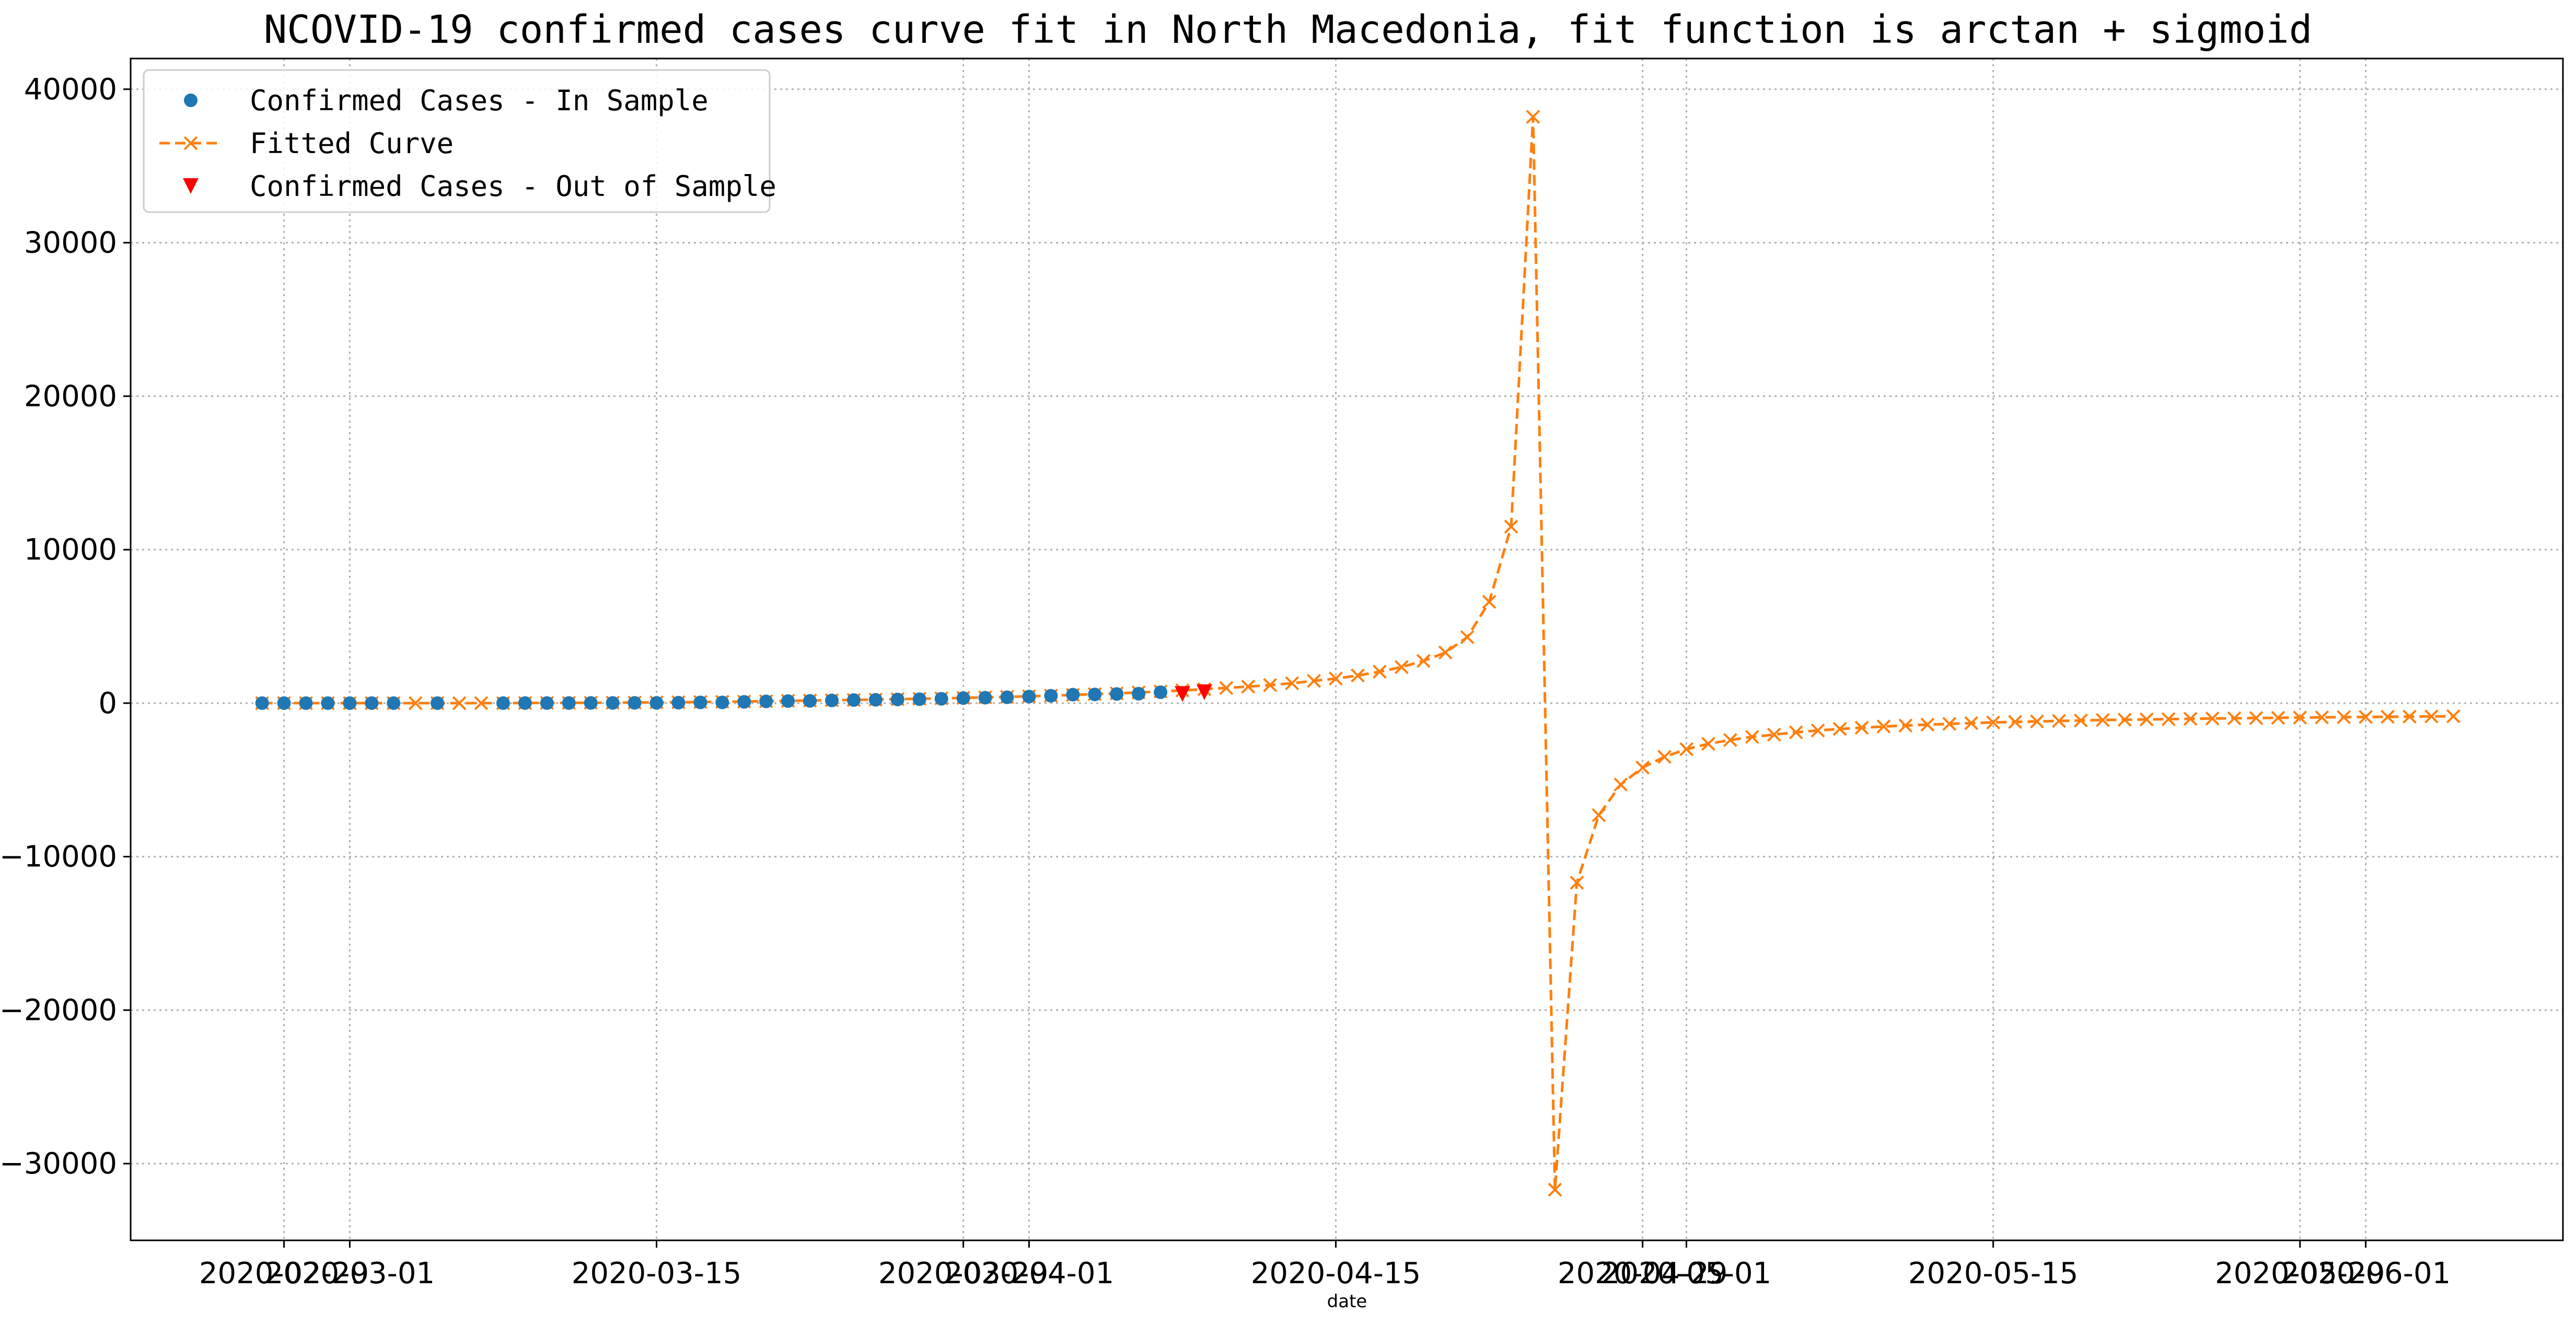 This screenshot has width=2576, height=1325. I want to click on y-tick-label: 10000, so click(70, 550).